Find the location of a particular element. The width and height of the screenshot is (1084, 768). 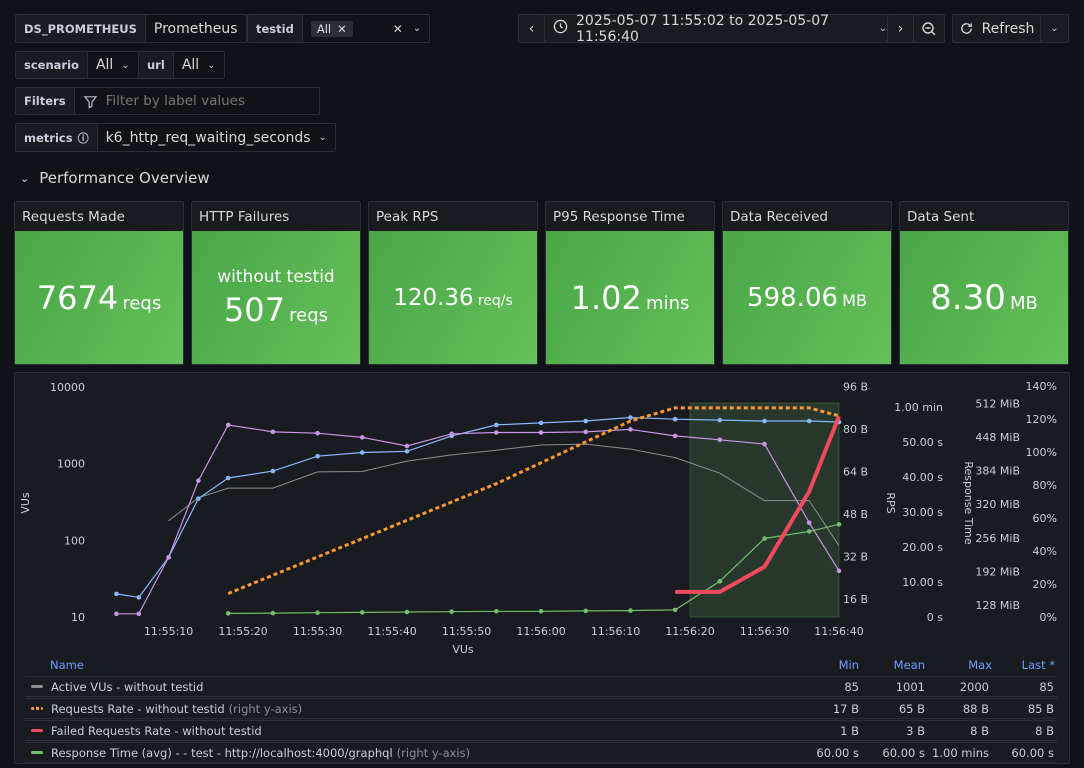

y-right-tick-label: 448 MiB is located at coordinates (997, 437).